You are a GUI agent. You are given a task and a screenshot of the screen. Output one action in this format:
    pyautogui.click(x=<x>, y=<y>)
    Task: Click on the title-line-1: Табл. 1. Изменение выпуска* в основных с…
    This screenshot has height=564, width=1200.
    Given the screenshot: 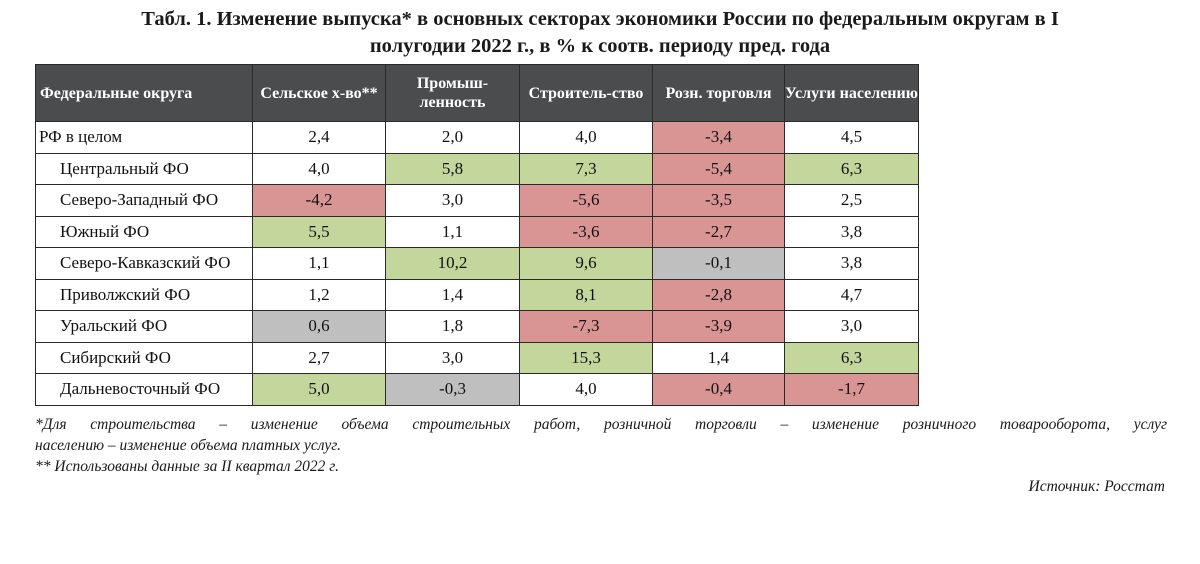 What is the action you would take?
    pyautogui.click(x=600, y=19)
    